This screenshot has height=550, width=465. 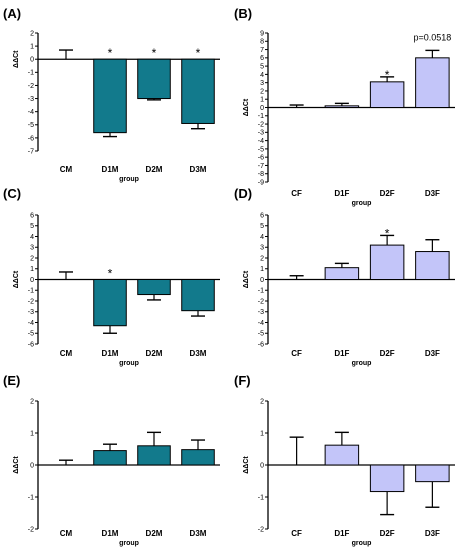 What do you see at coordinates (12, 13) in the screenshot?
I see `panel-label: (A)` at bounding box center [12, 13].